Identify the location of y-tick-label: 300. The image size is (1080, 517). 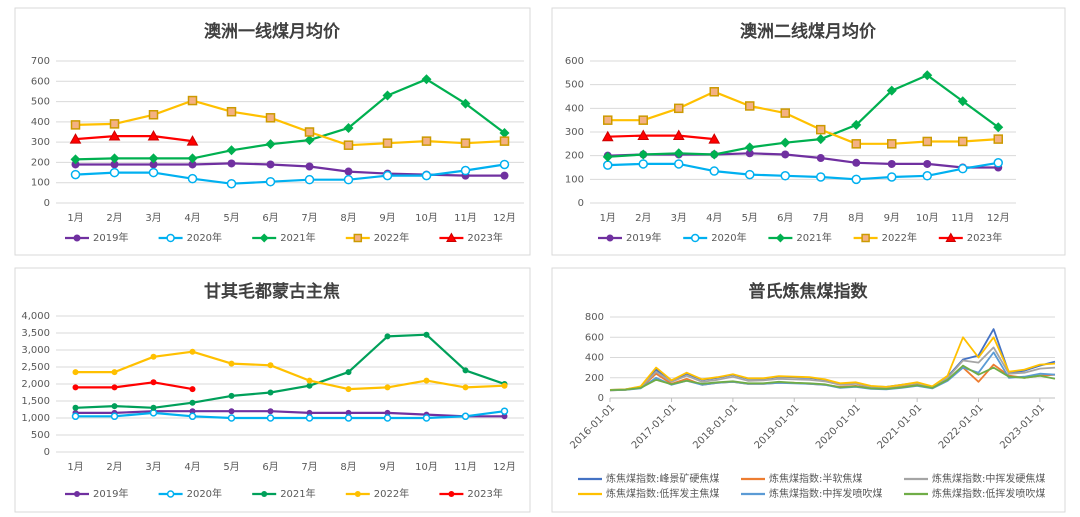
(574, 132).